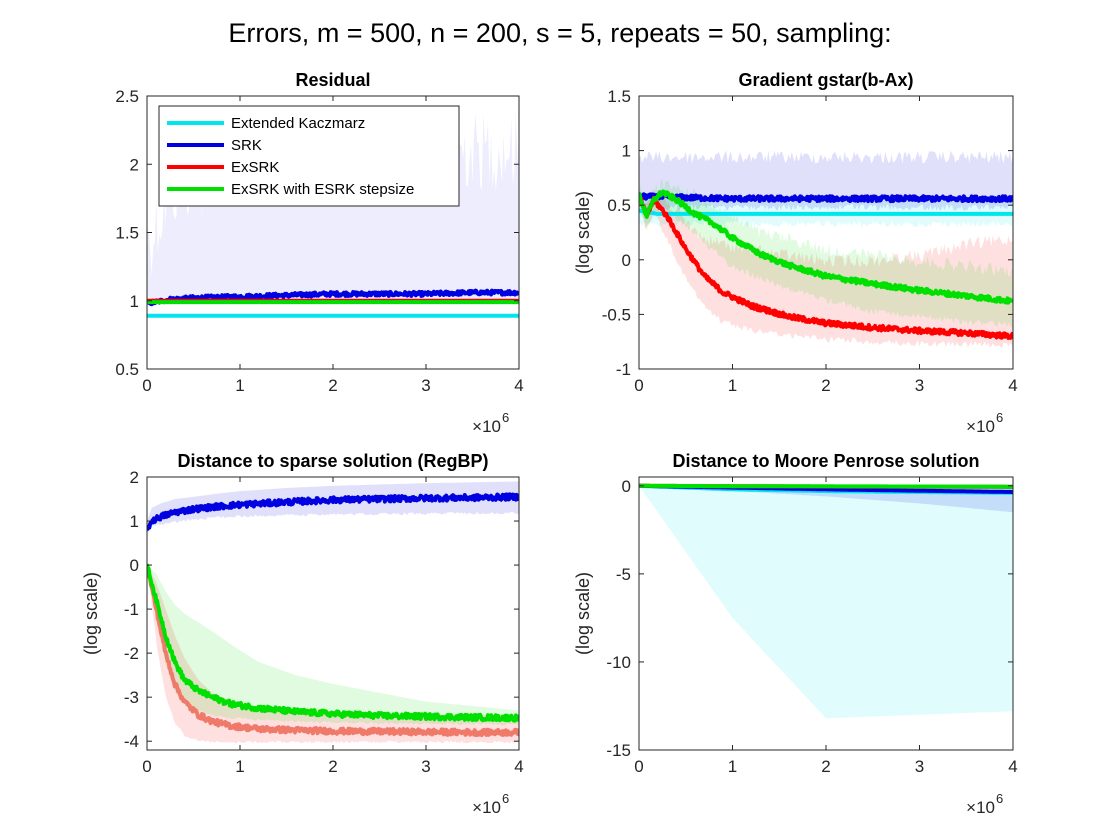 This screenshot has width=1120, height=840. Describe the element at coordinates (255, 167) in the screenshot. I see `legend-label-exsrk: ExSRK` at that location.